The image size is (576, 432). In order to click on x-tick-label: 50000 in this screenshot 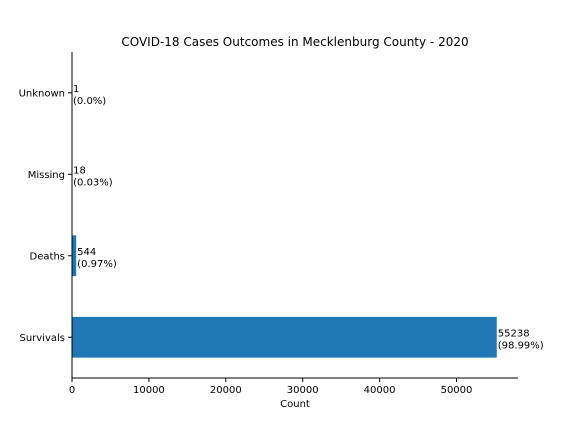, I will do `click(457, 390)`.